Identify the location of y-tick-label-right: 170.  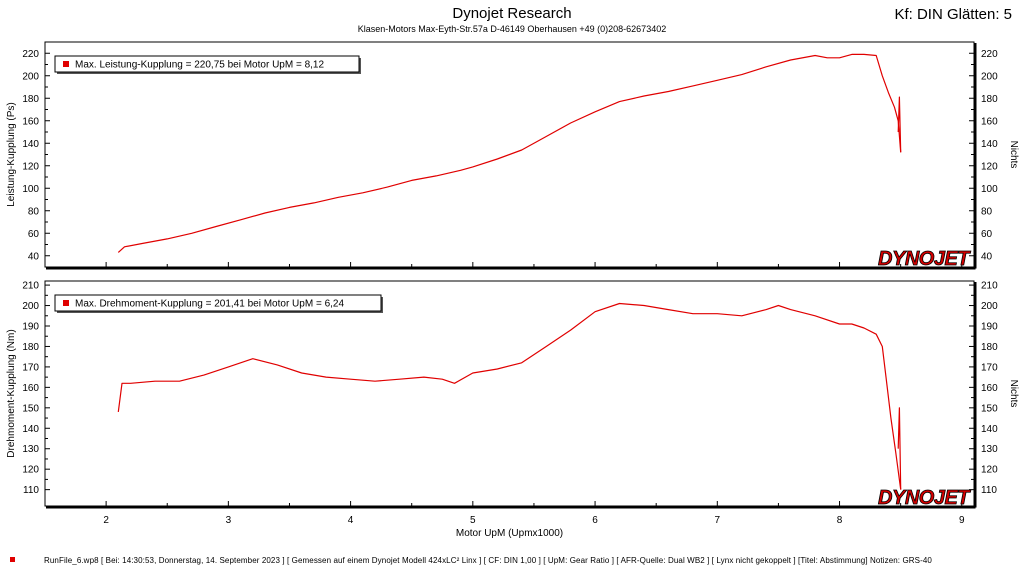
(989, 367).